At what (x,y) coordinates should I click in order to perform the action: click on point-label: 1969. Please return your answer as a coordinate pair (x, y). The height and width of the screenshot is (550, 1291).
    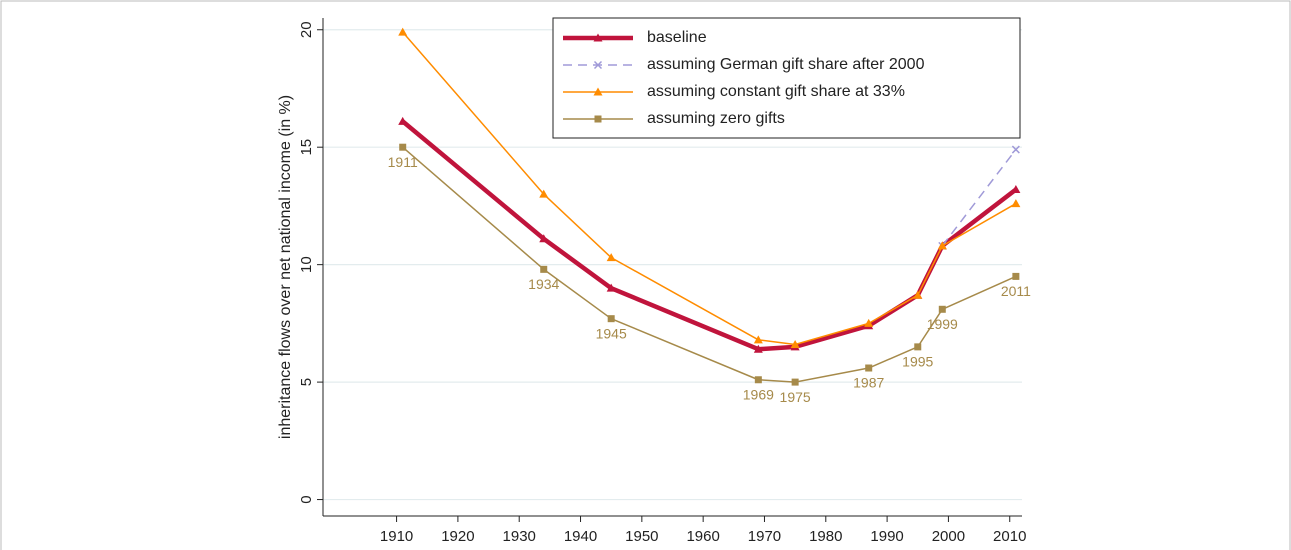
    Looking at the image, I should click on (758, 394).